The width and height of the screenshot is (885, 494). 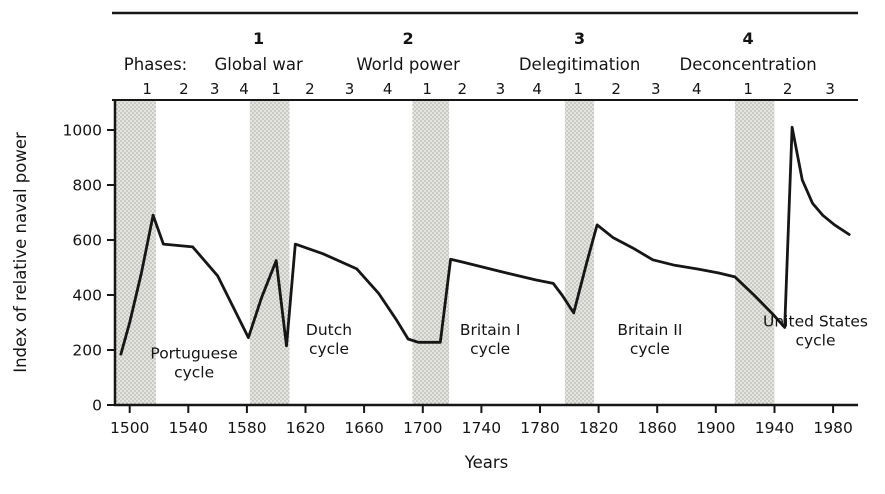 What do you see at coordinates (329, 330) in the screenshot?
I see `cycle-label-line: Dutch` at bounding box center [329, 330].